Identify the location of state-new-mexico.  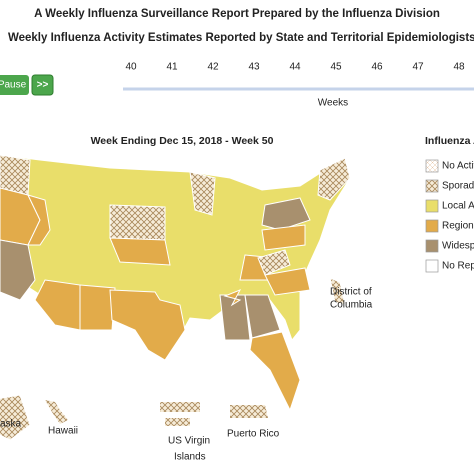
(97, 307).